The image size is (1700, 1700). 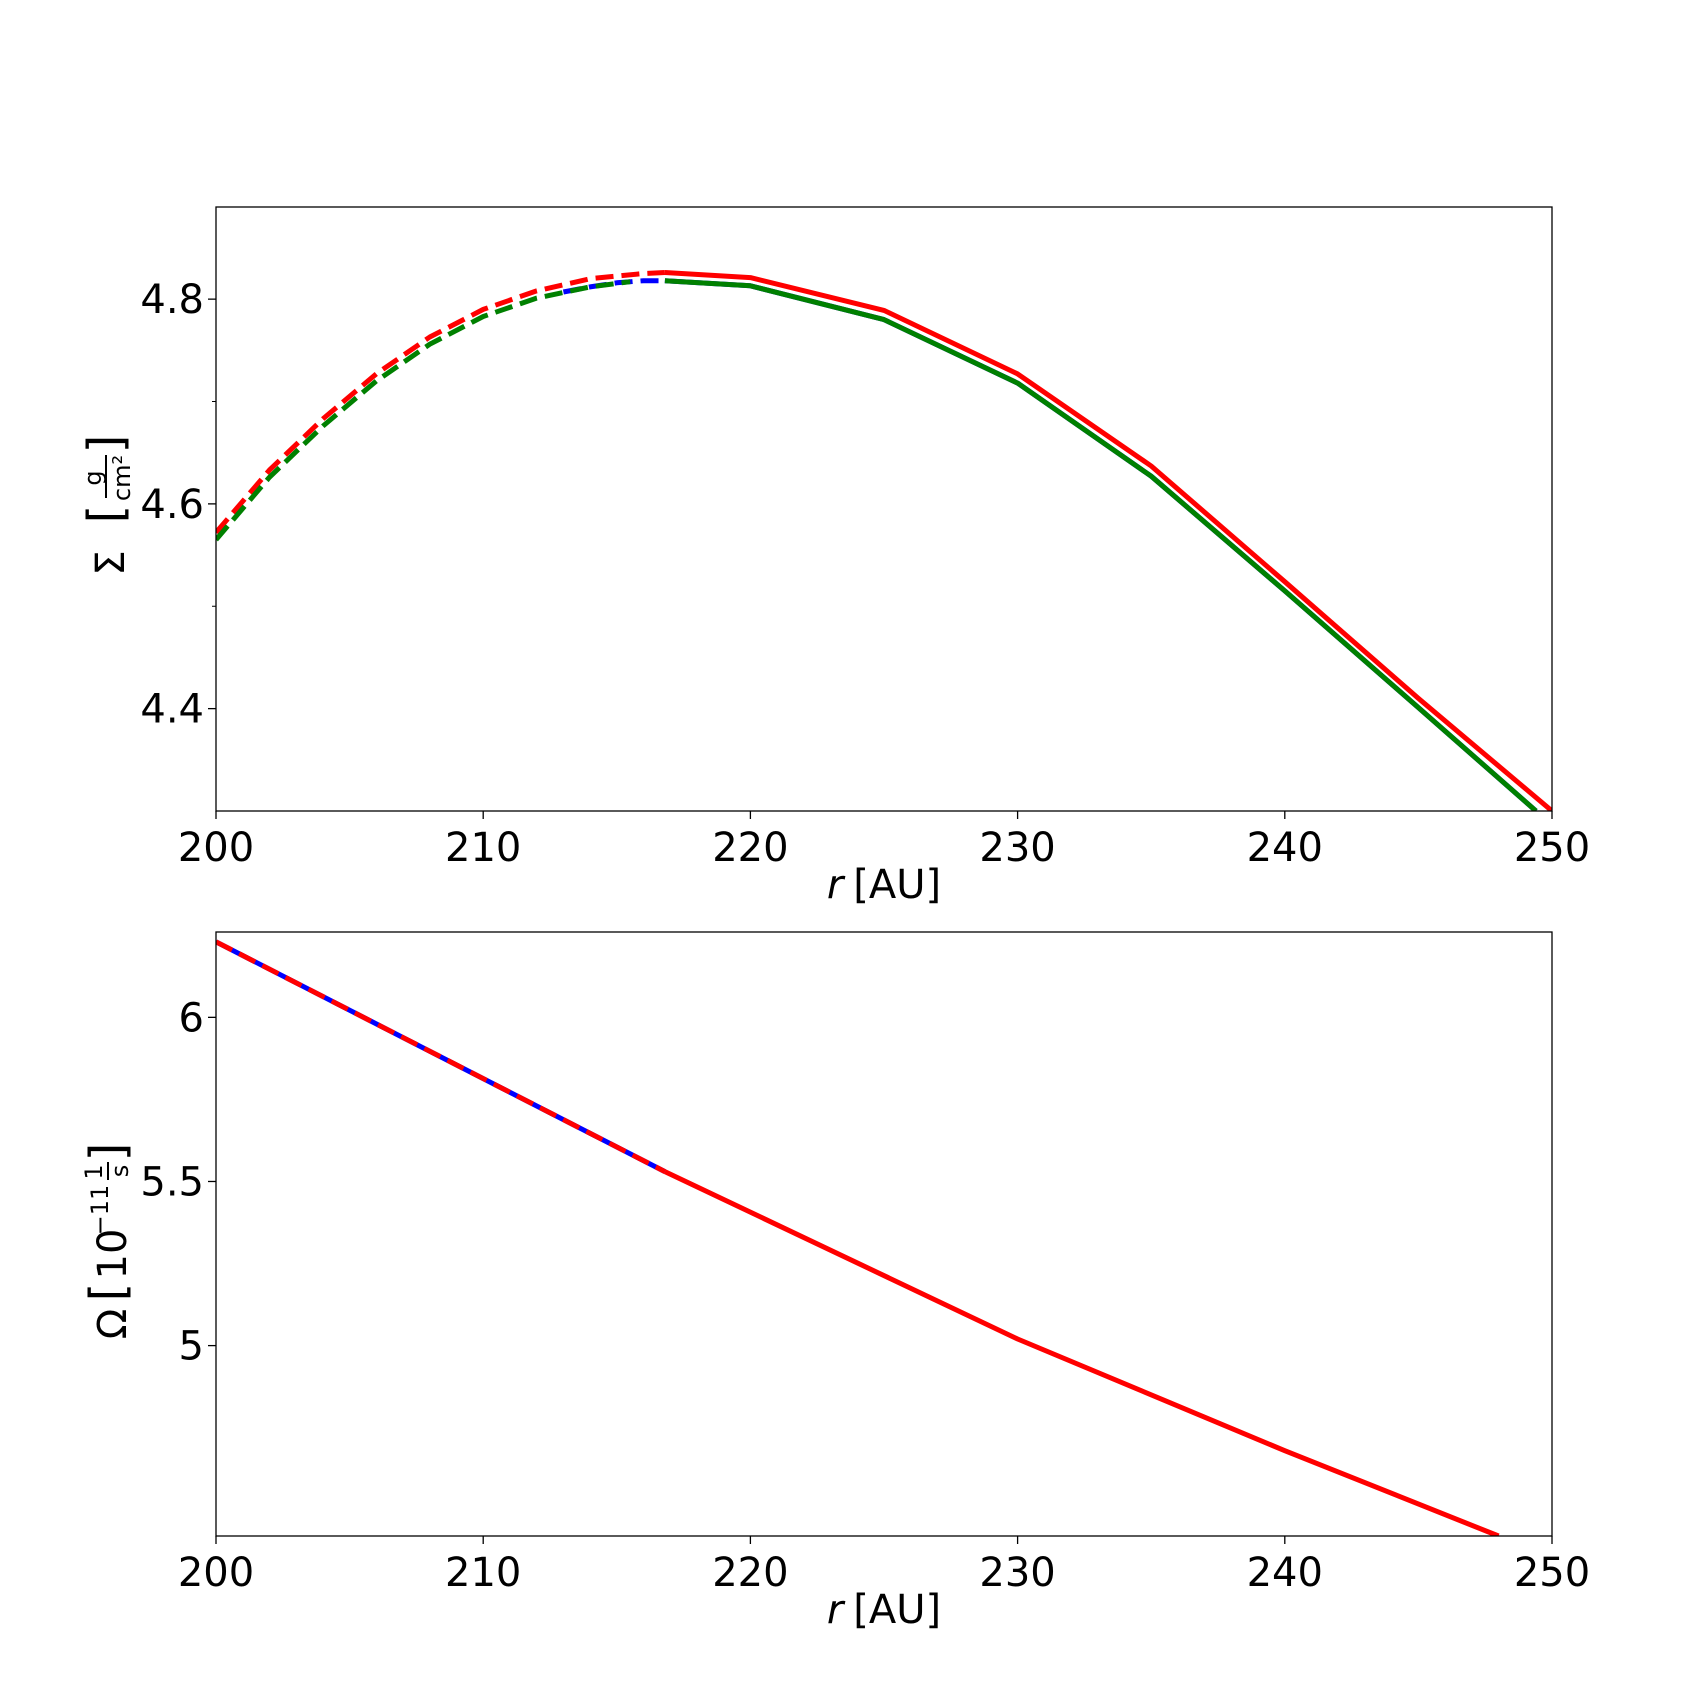 I want to click on angular-velocity-x-tick-label: 230, so click(x=1017, y=1573).